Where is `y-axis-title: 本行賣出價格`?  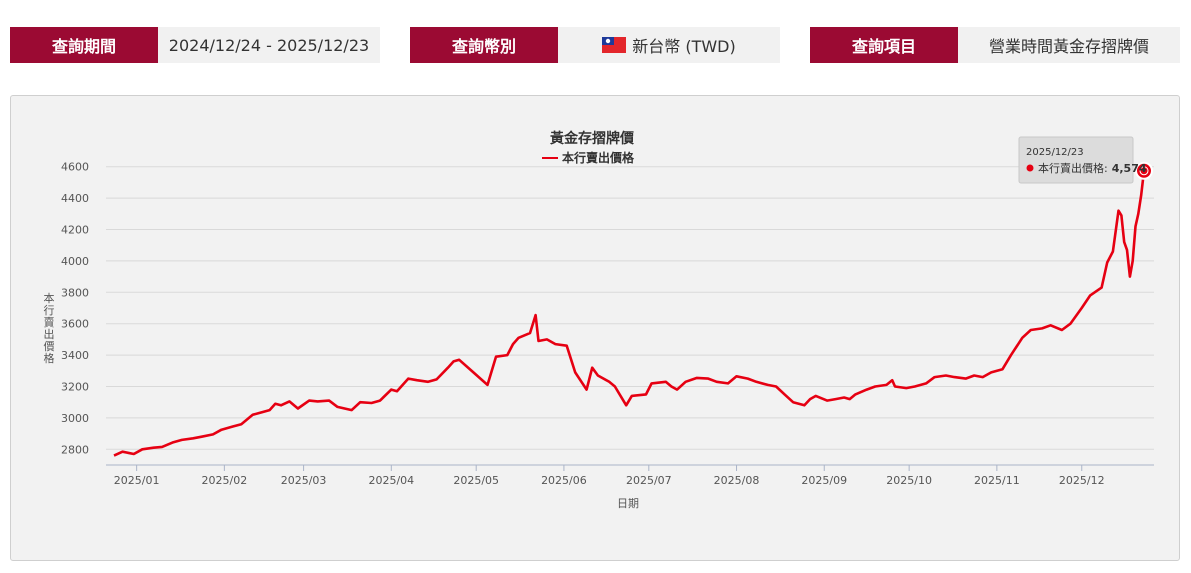 y-axis-title: 本行賣出價格 is located at coordinates (49, 328).